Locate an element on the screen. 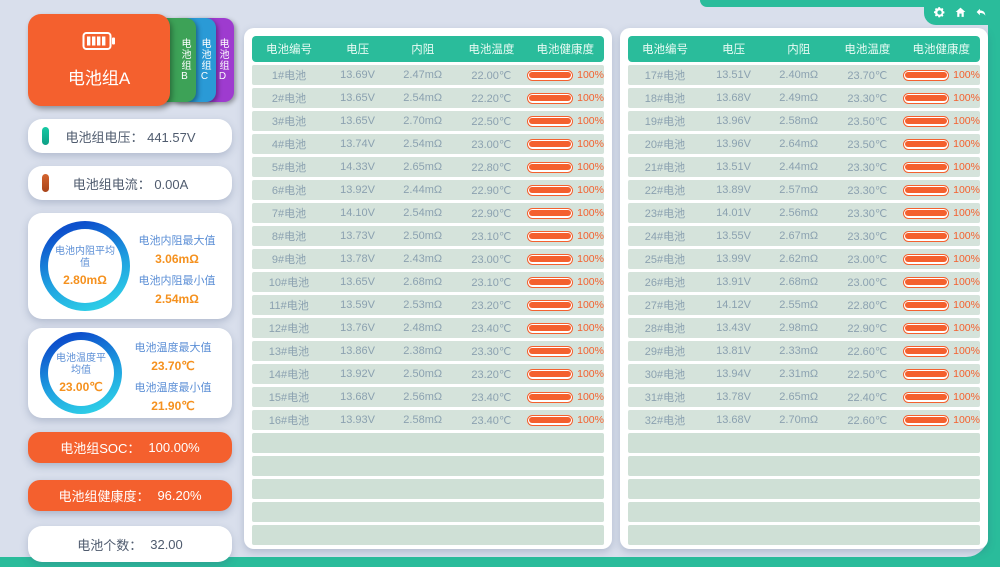  undo-icon is located at coordinates (981, 12).